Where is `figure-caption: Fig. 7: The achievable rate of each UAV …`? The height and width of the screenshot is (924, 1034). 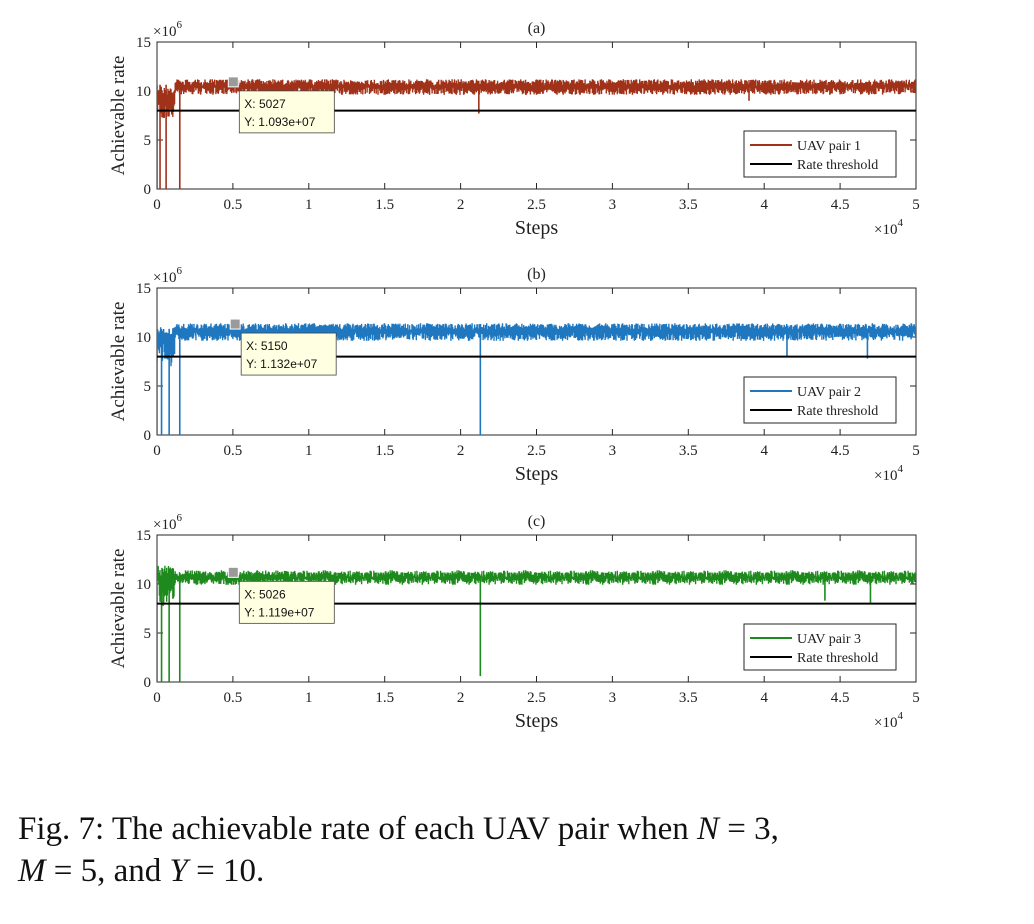
figure-caption: Fig. 7: The achievable rate of each UAV … is located at coordinates (523, 850).